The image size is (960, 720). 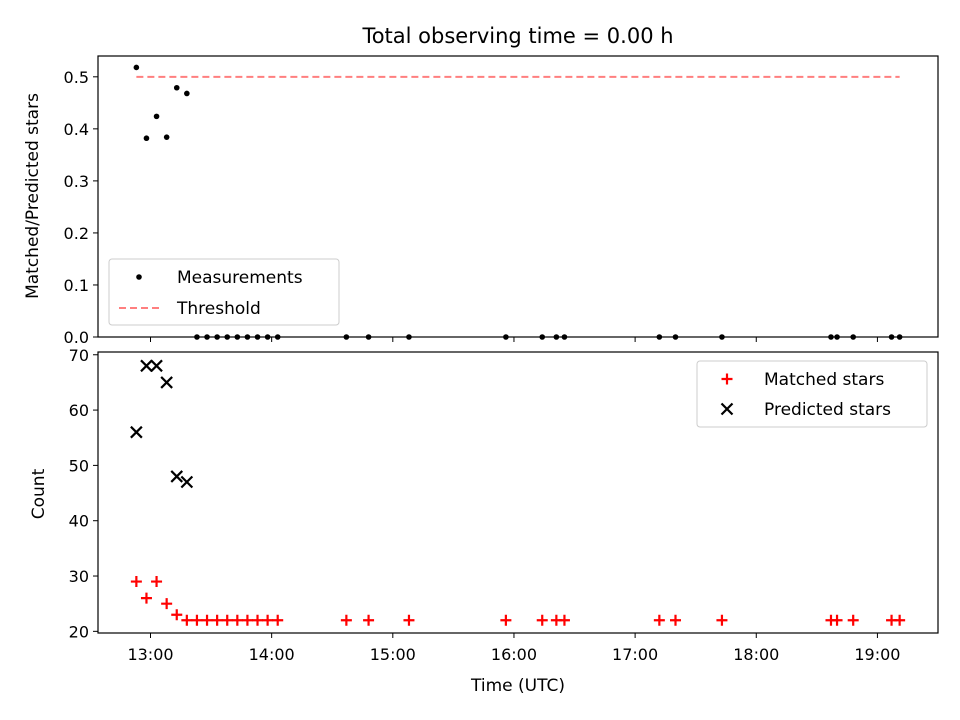 I want to click on x-tick-label: 15:00, so click(x=393, y=654).